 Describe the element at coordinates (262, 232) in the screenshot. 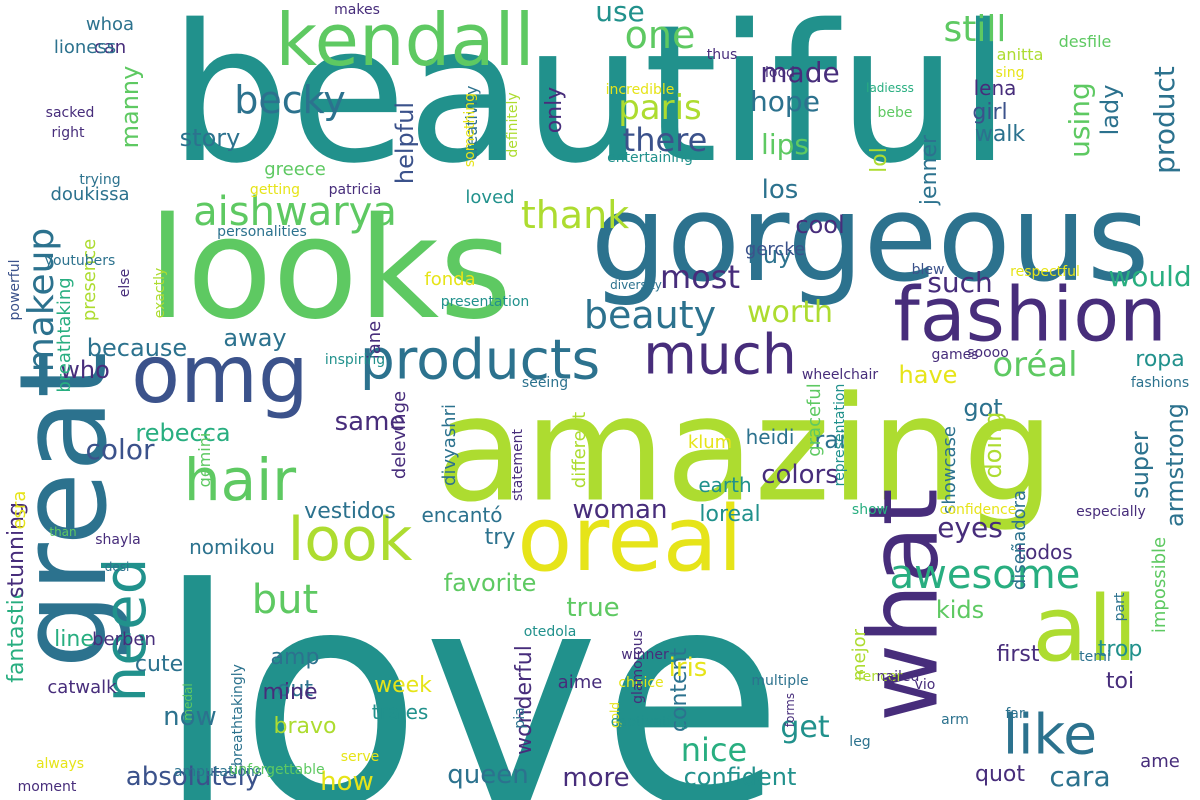

I see `word-150: personalities` at that location.